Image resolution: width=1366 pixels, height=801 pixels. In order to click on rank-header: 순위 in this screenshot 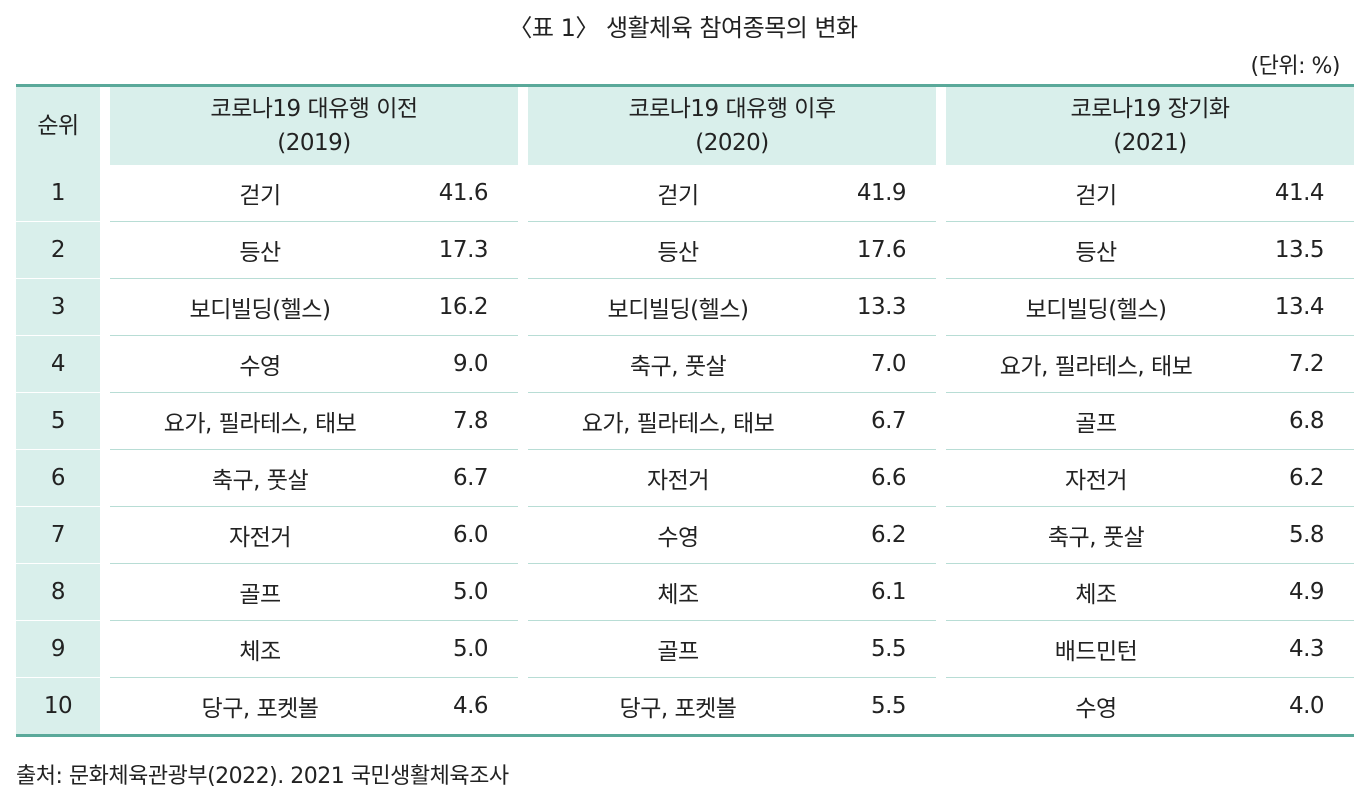, I will do `click(58, 125)`.